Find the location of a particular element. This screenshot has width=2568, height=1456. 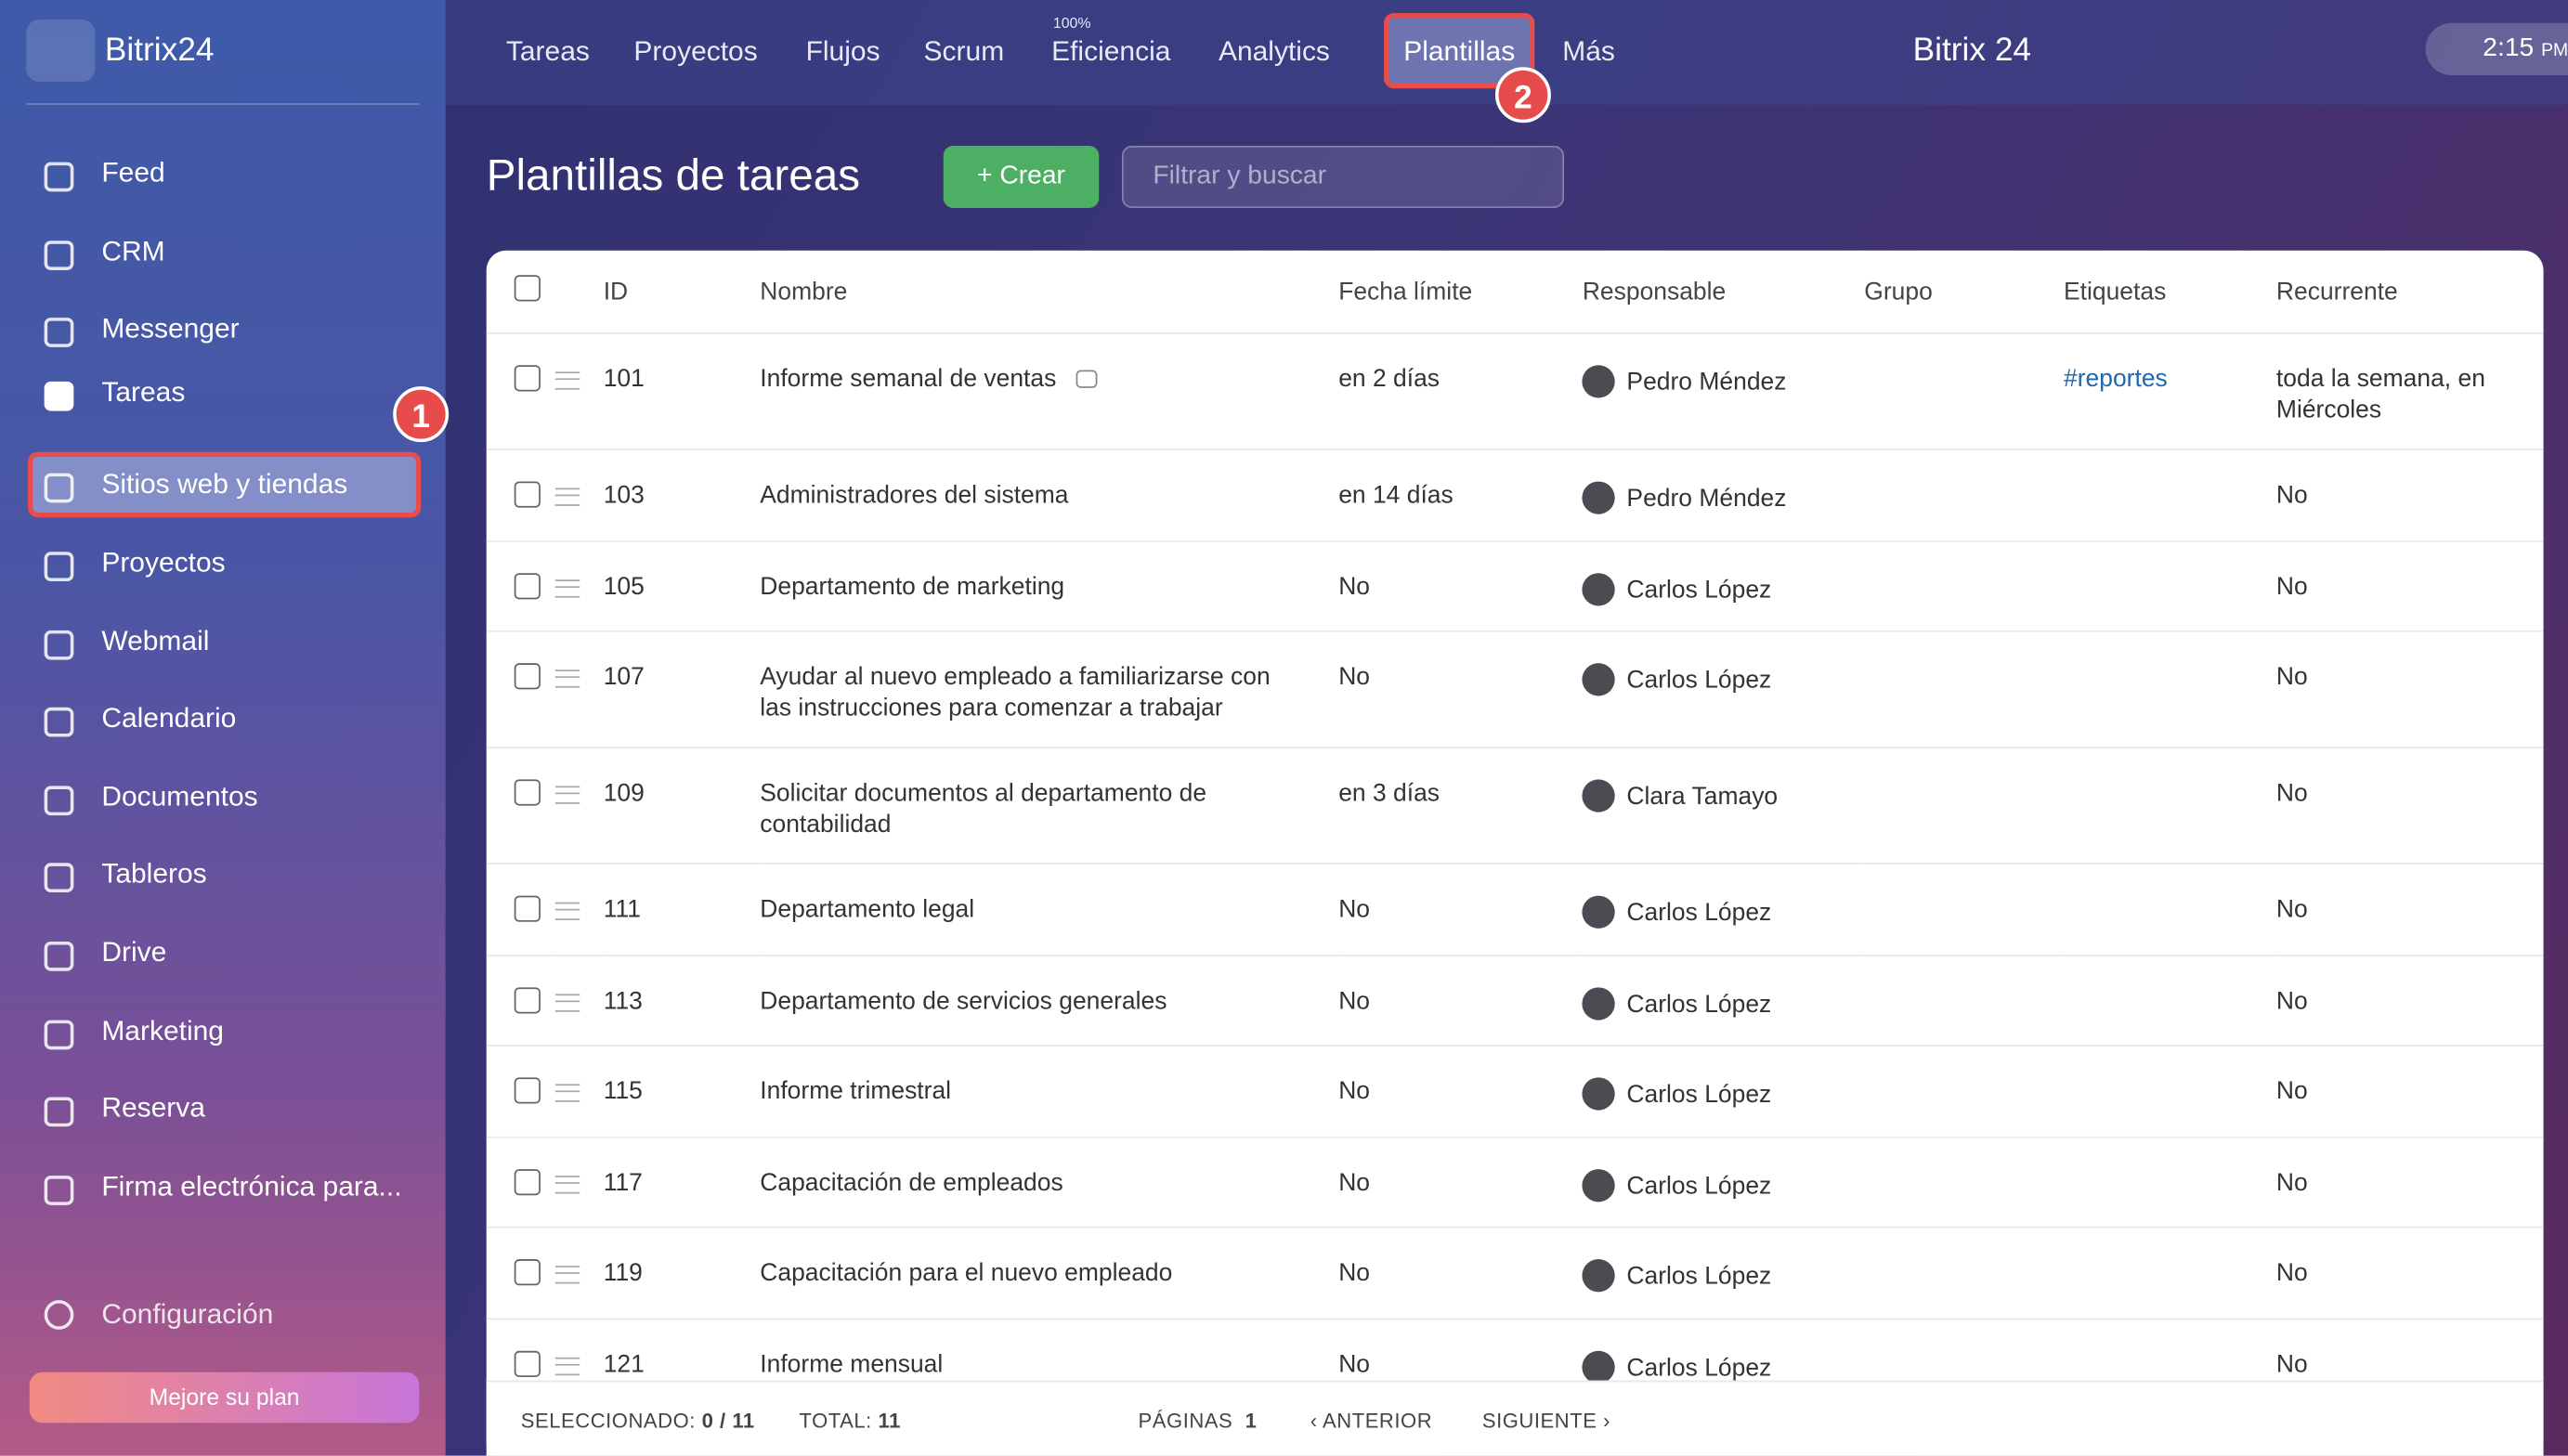

nav-item: Scrum is located at coordinates (964, 51).